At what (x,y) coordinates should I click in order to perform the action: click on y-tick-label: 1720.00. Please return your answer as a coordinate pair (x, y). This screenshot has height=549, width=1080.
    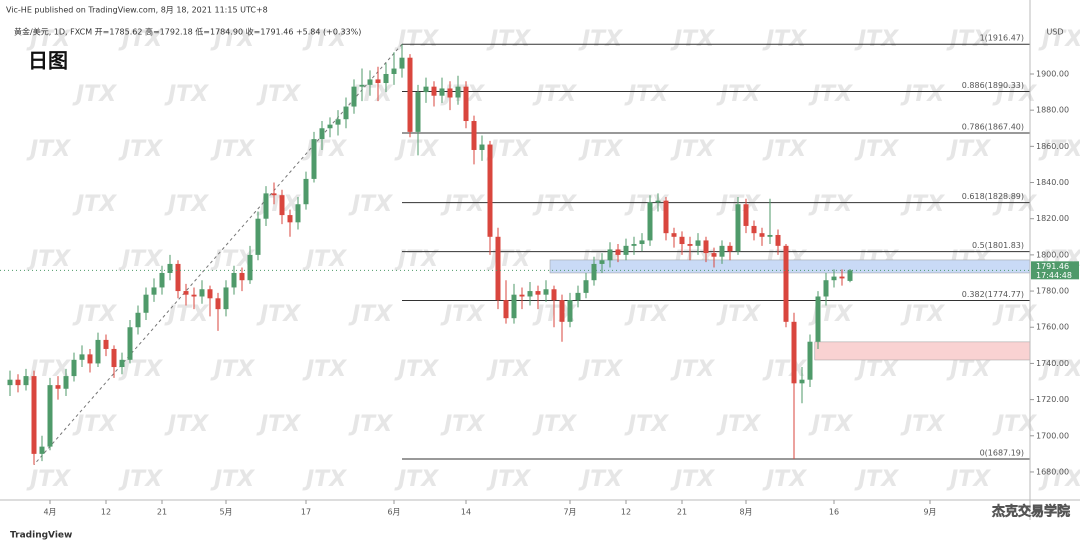
    Looking at the image, I should click on (1052, 399).